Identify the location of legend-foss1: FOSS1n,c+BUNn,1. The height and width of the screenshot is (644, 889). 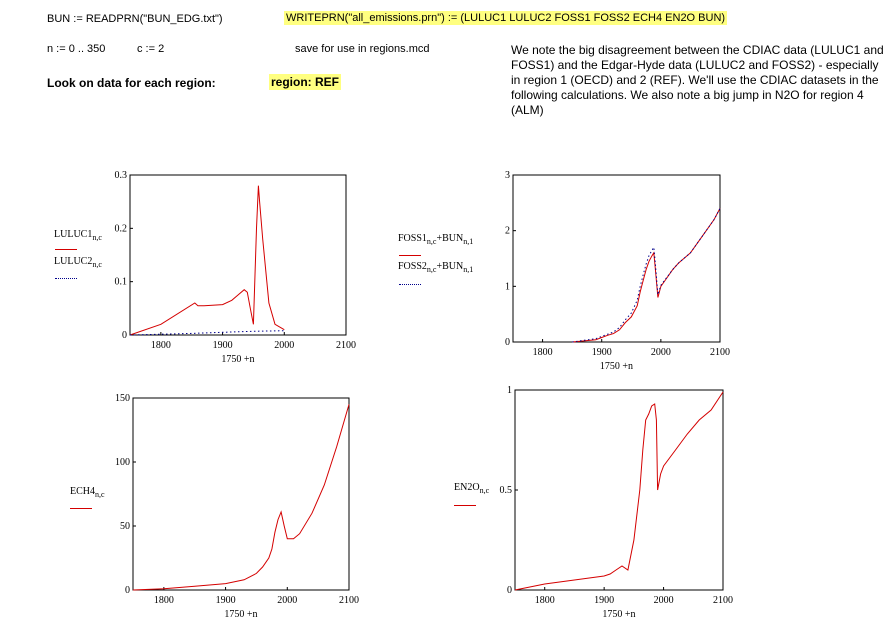
(436, 239).